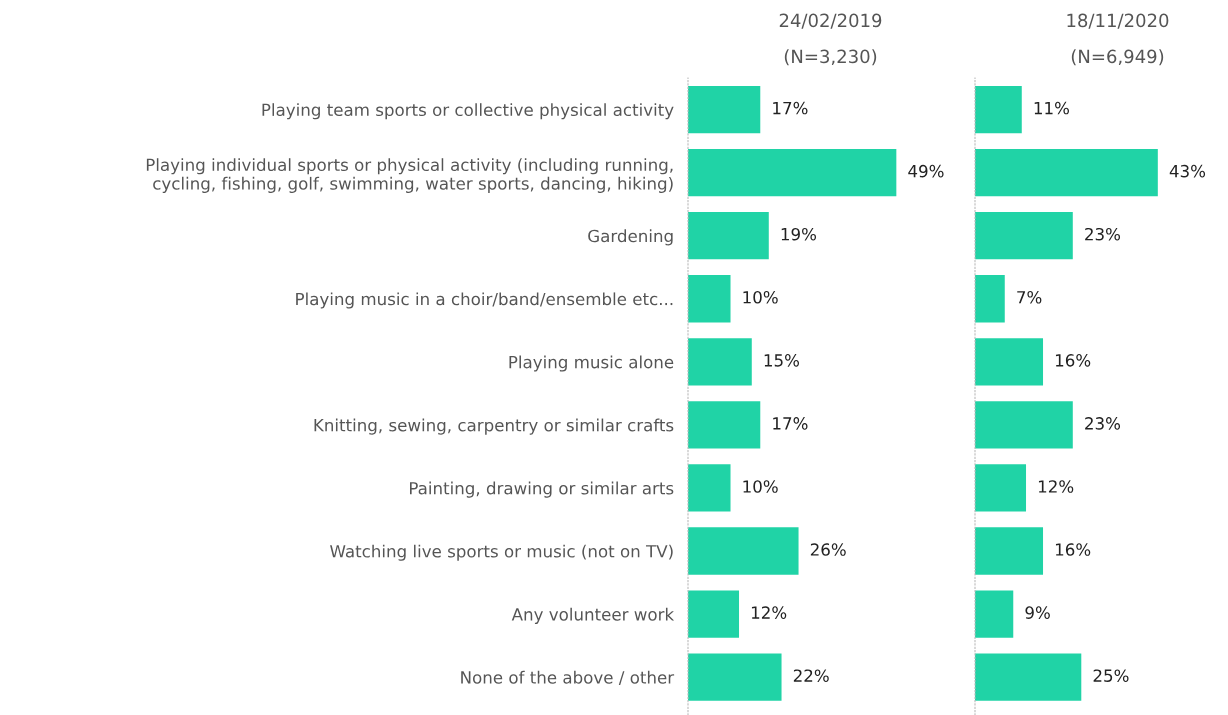  Describe the element at coordinates (799, 234) in the screenshot. I see `data-label: 19%` at that location.